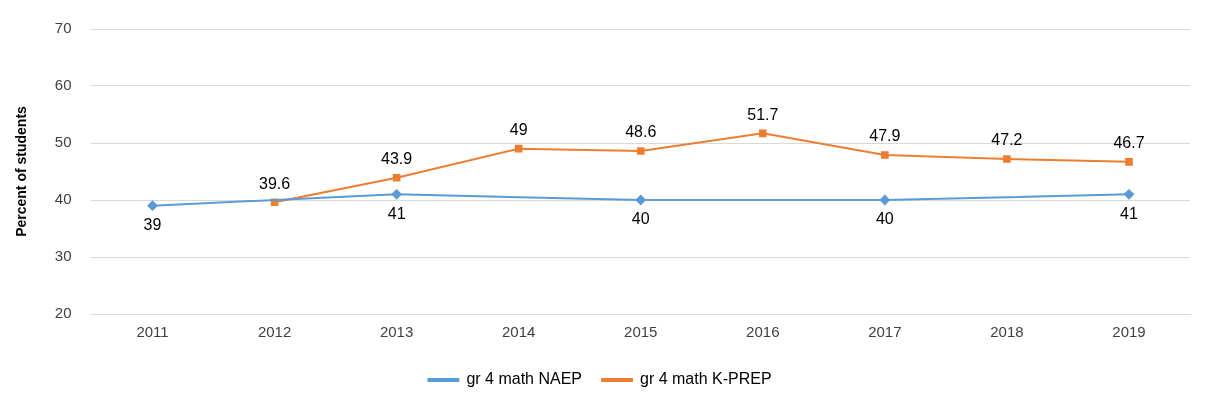 The width and height of the screenshot is (1215, 403). Describe the element at coordinates (706, 379) in the screenshot. I see `legend-label: gr 4 math K-PREP` at that location.